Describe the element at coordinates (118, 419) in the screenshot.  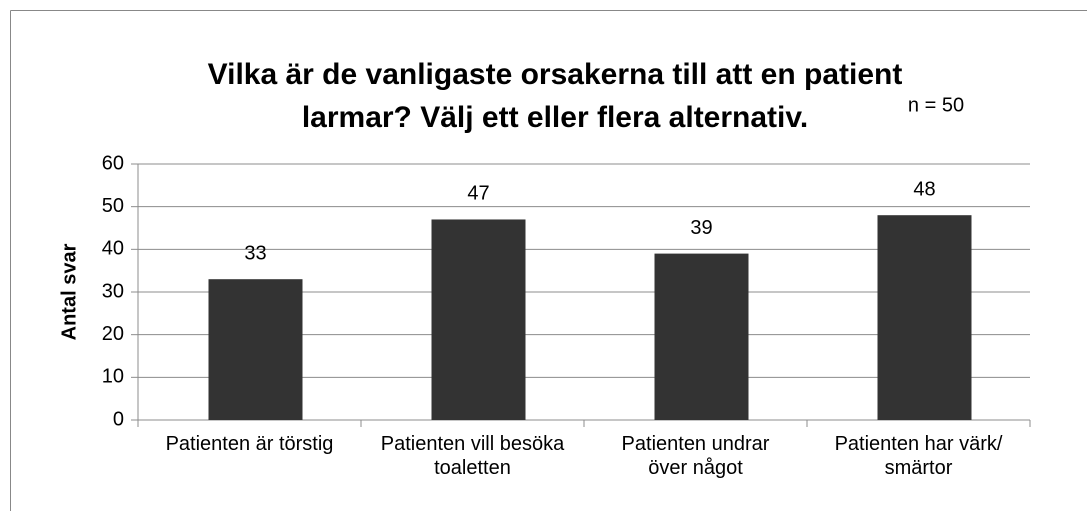
I see `y-tick-label: 0` at that location.